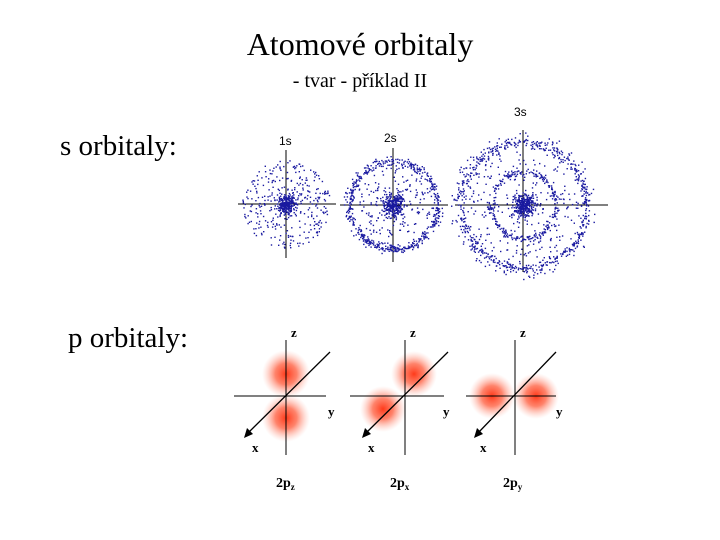 This screenshot has height=540, width=720. What do you see at coordinates (414, 374) in the screenshot?
I see `lobe-upper-right` at bounding box center [414, 374].